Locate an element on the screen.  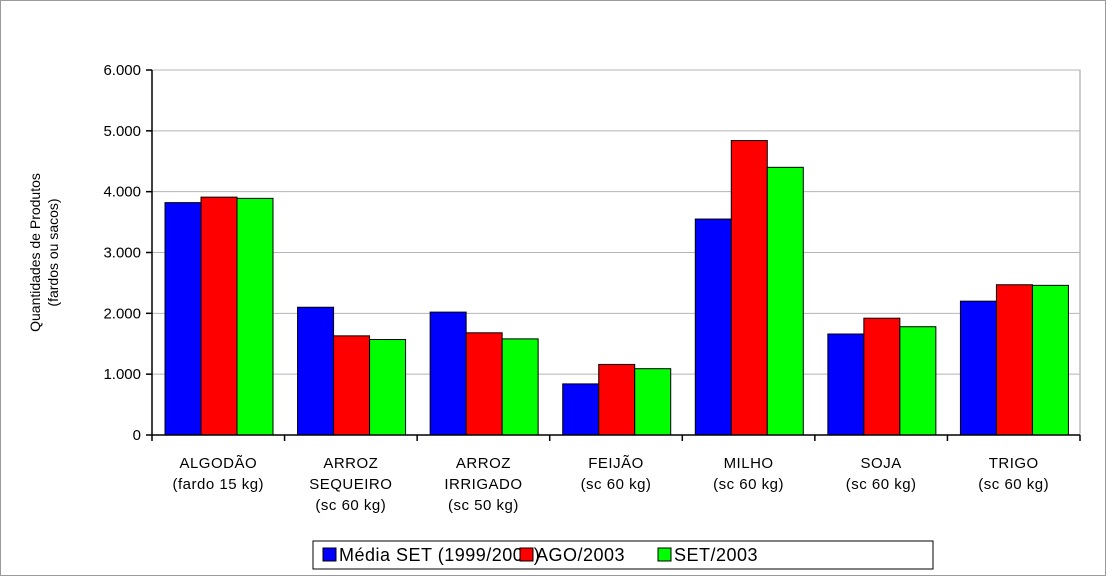
category-label: TRIGO (sc 60 kg) is located at coordinates (1013, 474).